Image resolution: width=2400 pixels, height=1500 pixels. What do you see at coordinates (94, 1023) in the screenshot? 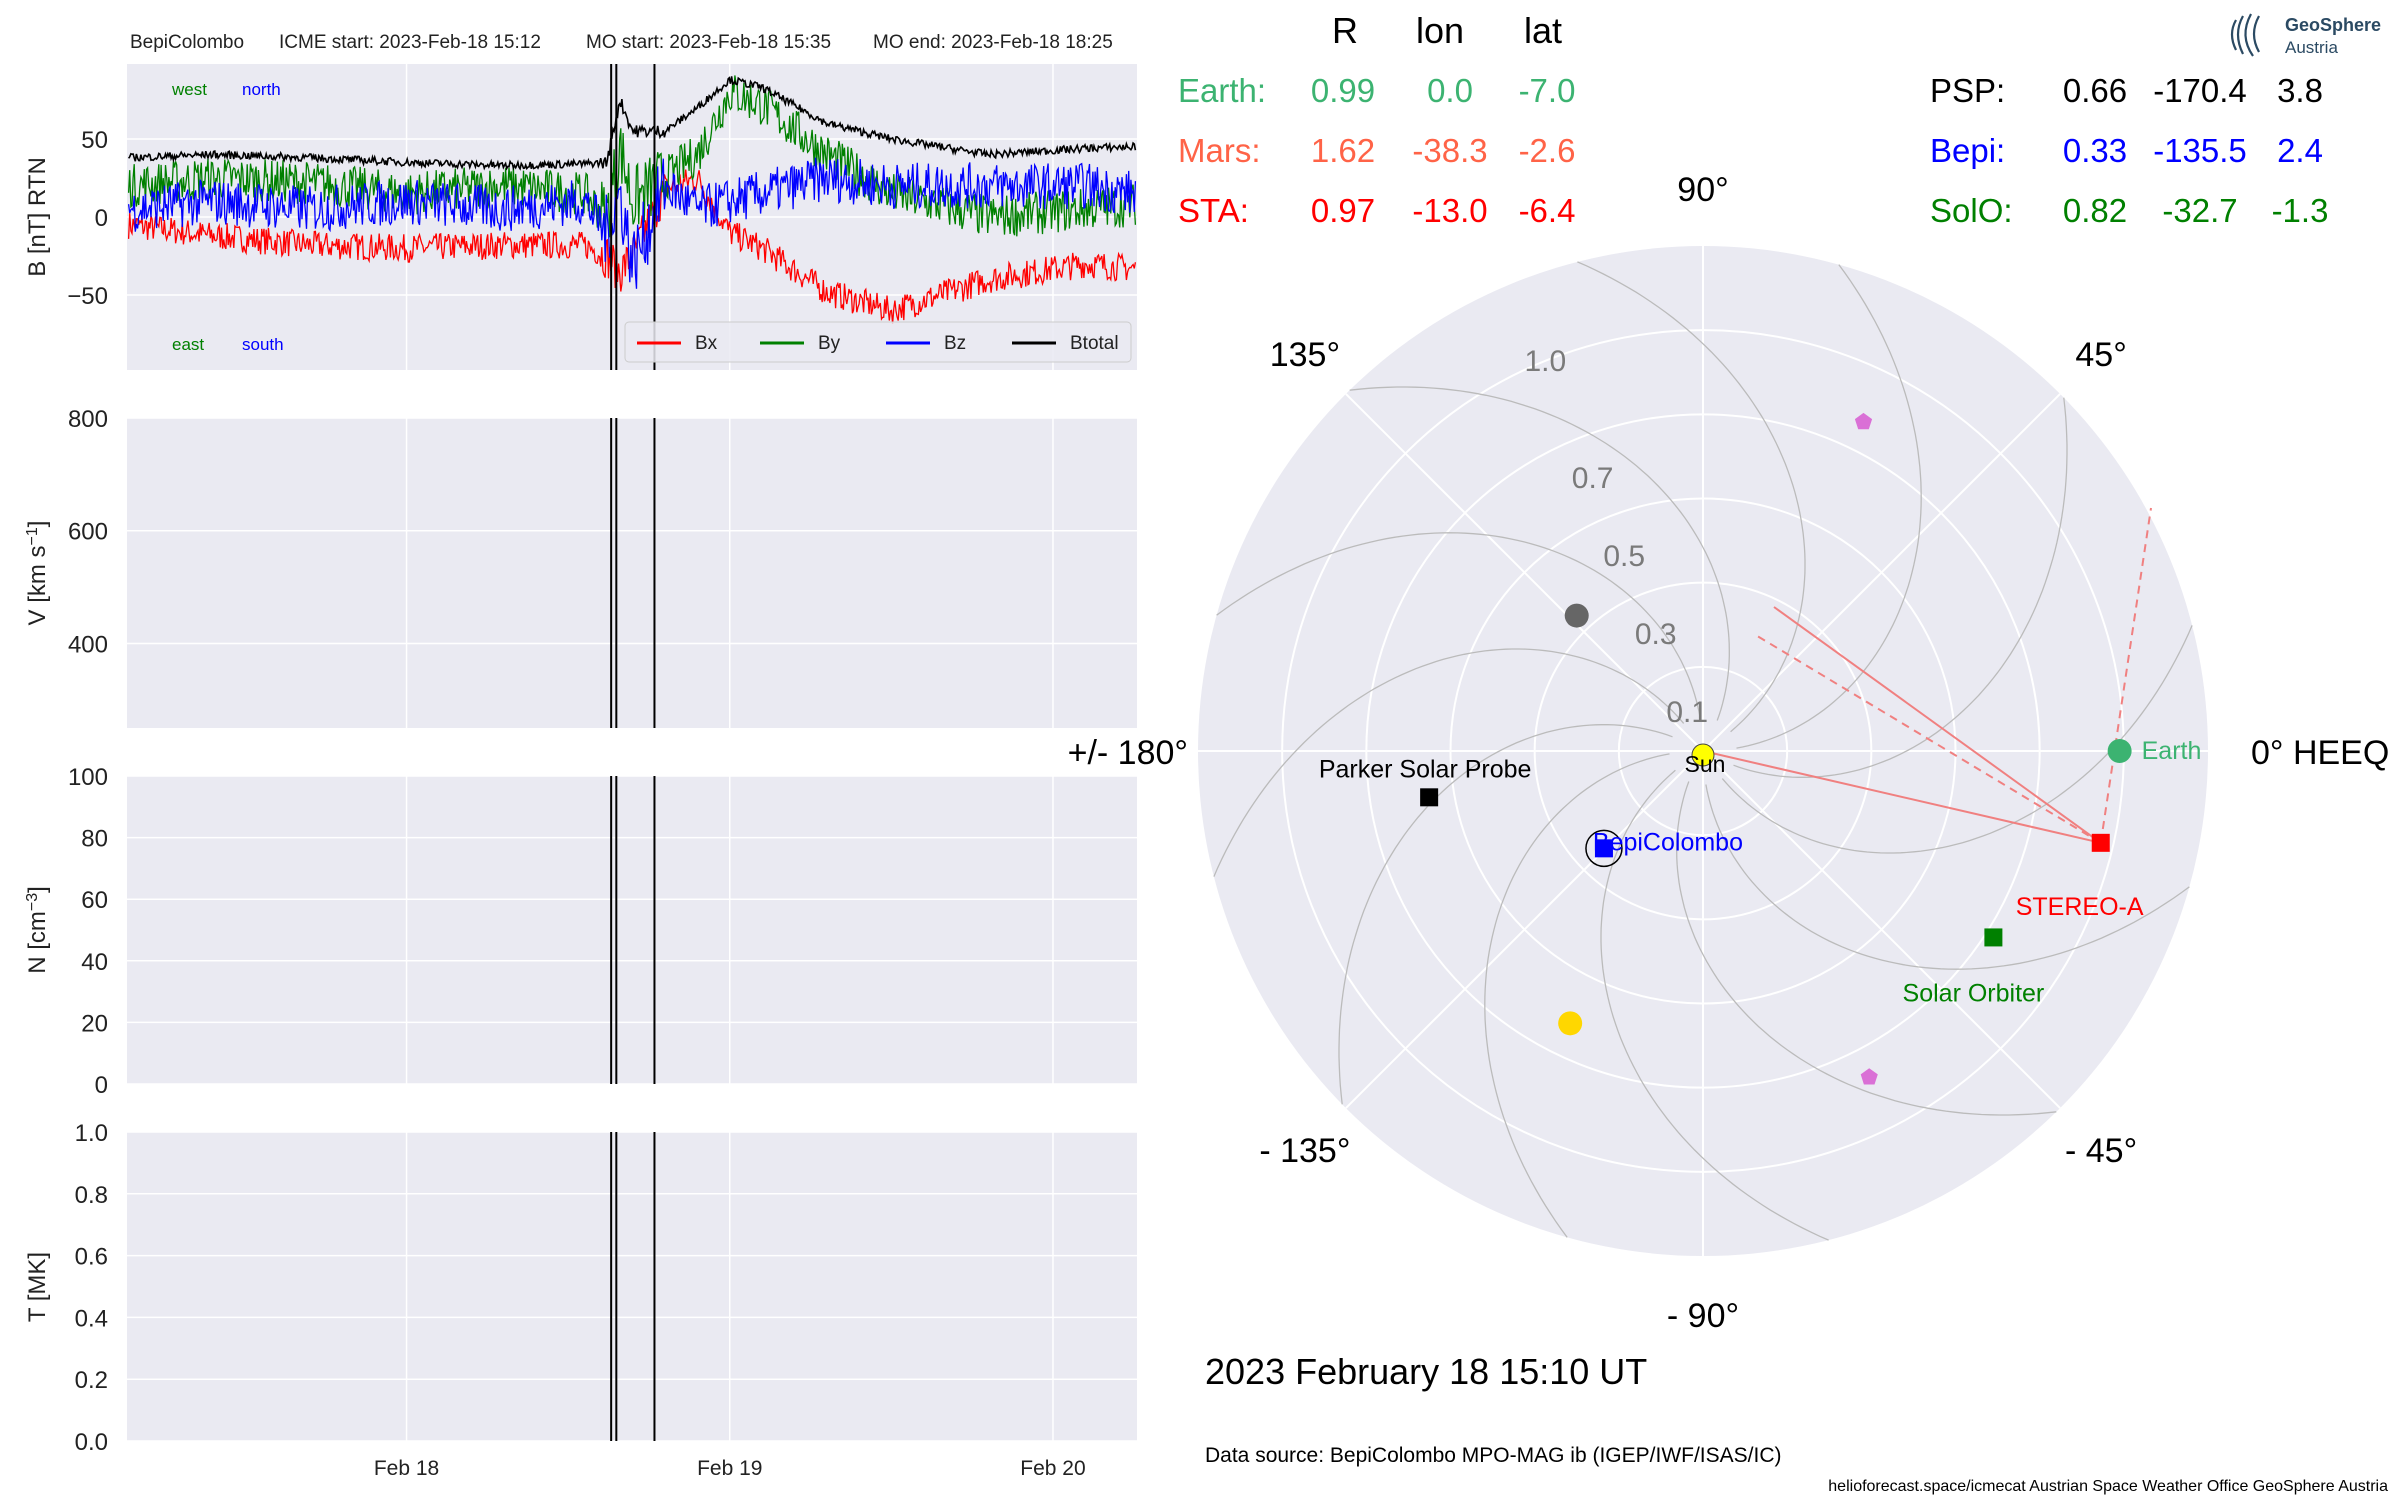
I see `y-tick-label: 20` at bounding box center [94, 1023].